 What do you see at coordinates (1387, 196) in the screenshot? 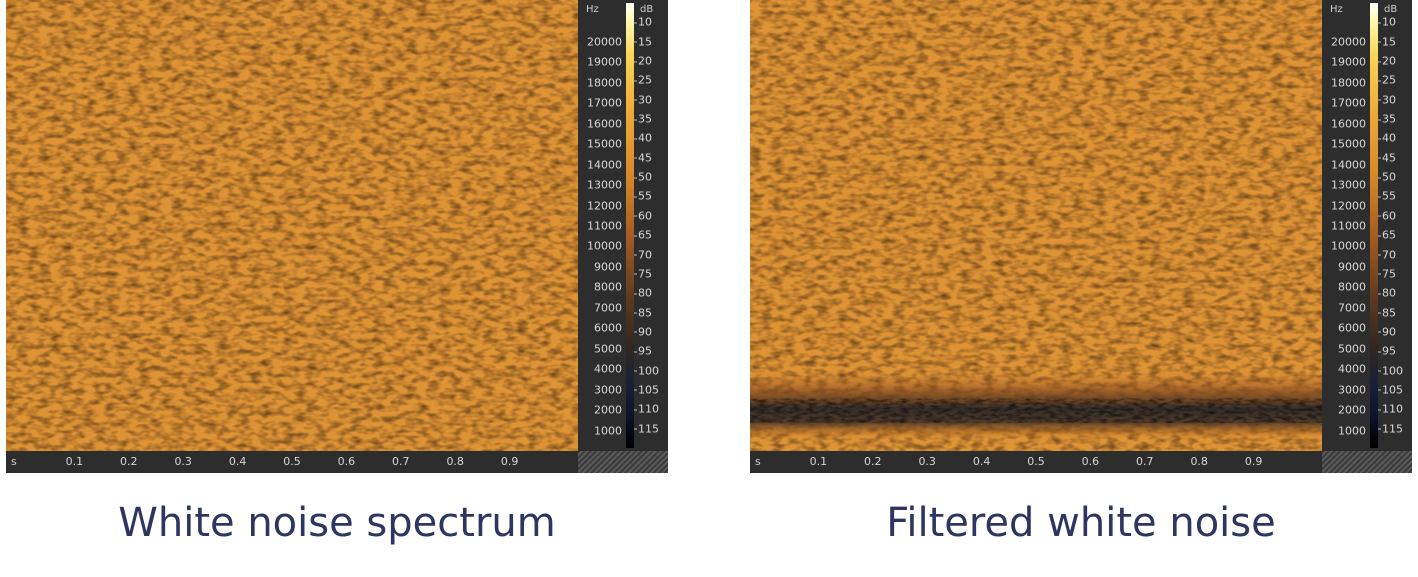
I see `colorbar-tick-label: 55` at bounding box center [1387, 196].